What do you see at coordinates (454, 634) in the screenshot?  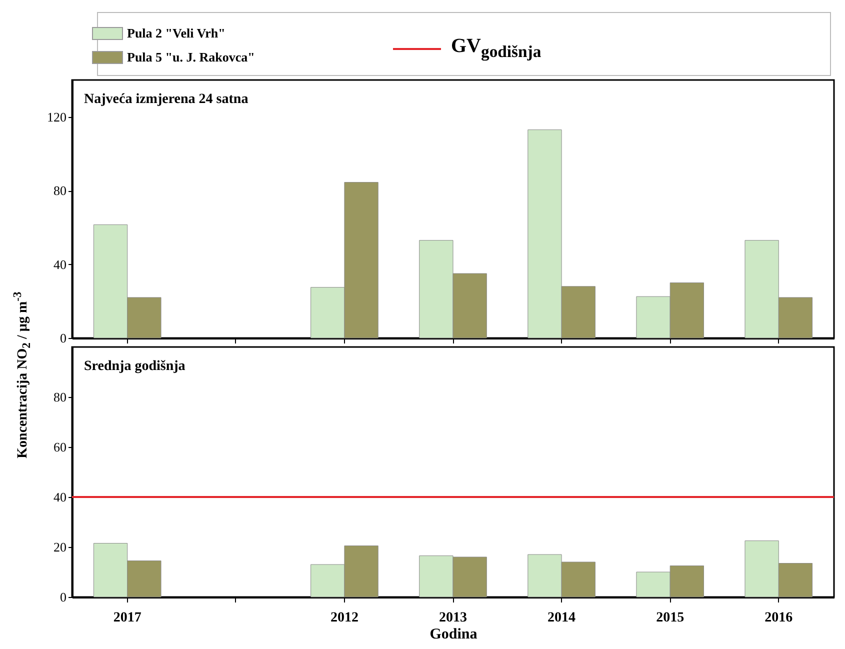 I see `x-axis-title: Godina` at bounding box center [454, 634].